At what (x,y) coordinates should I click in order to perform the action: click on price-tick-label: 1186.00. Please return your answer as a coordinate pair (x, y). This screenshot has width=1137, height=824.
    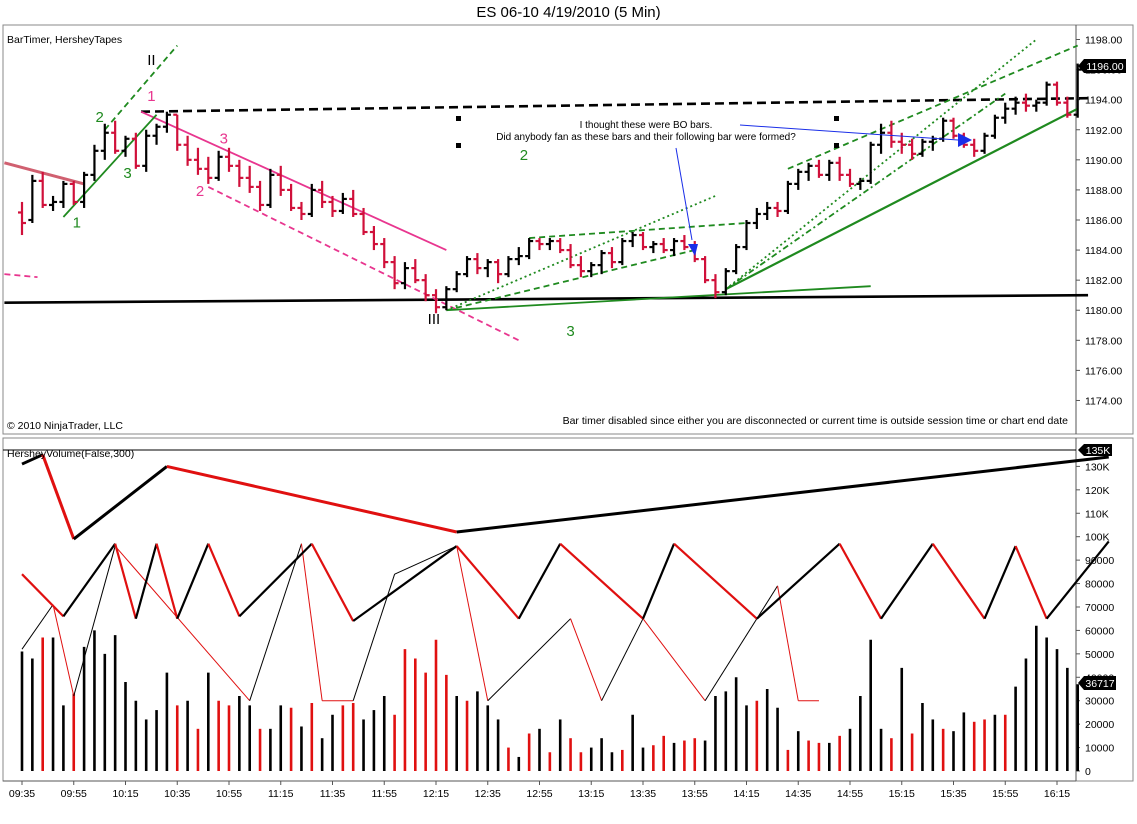
    Looking at the image, I should click on (1103, 221).